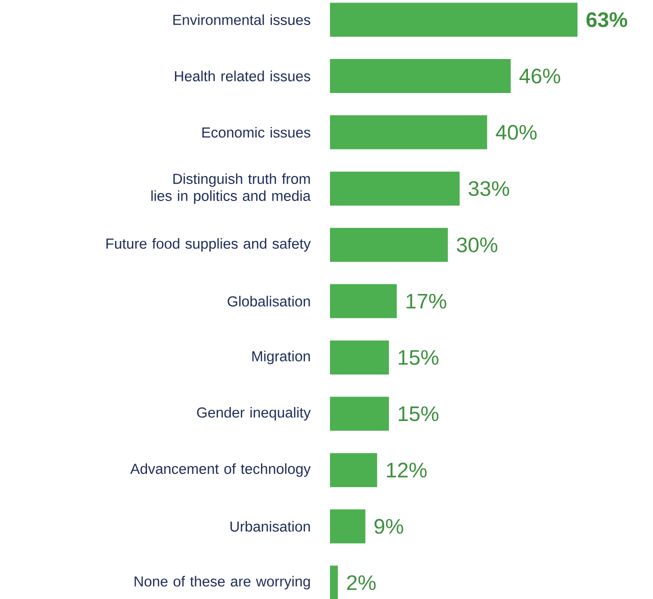  What do you see at coordinates (281, 357) in the screenshot?
I see `y-tick-label: Migration` at bounding box center [281, 357].